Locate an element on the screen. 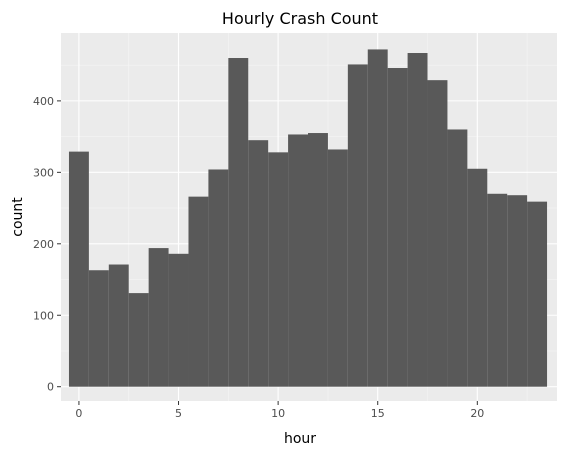  y-tick-label: 300 is located at coordinates (43, 172).